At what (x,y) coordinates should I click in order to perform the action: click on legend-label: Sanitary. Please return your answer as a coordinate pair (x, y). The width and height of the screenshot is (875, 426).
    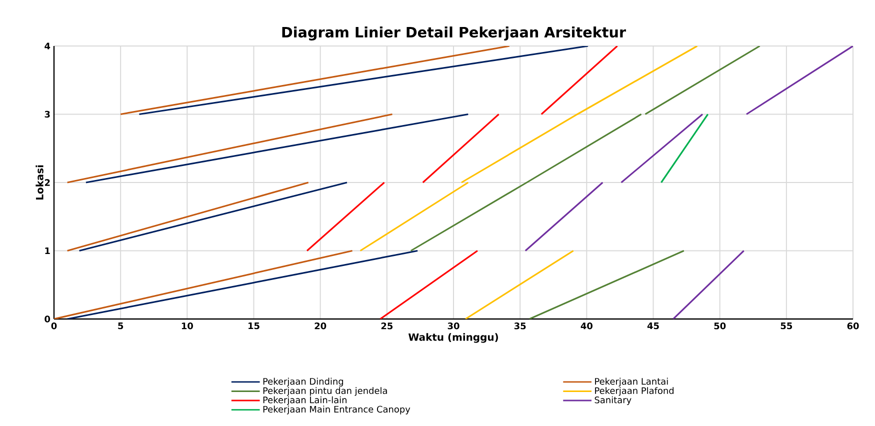
    Looking at the image, I should click on (613, 401).